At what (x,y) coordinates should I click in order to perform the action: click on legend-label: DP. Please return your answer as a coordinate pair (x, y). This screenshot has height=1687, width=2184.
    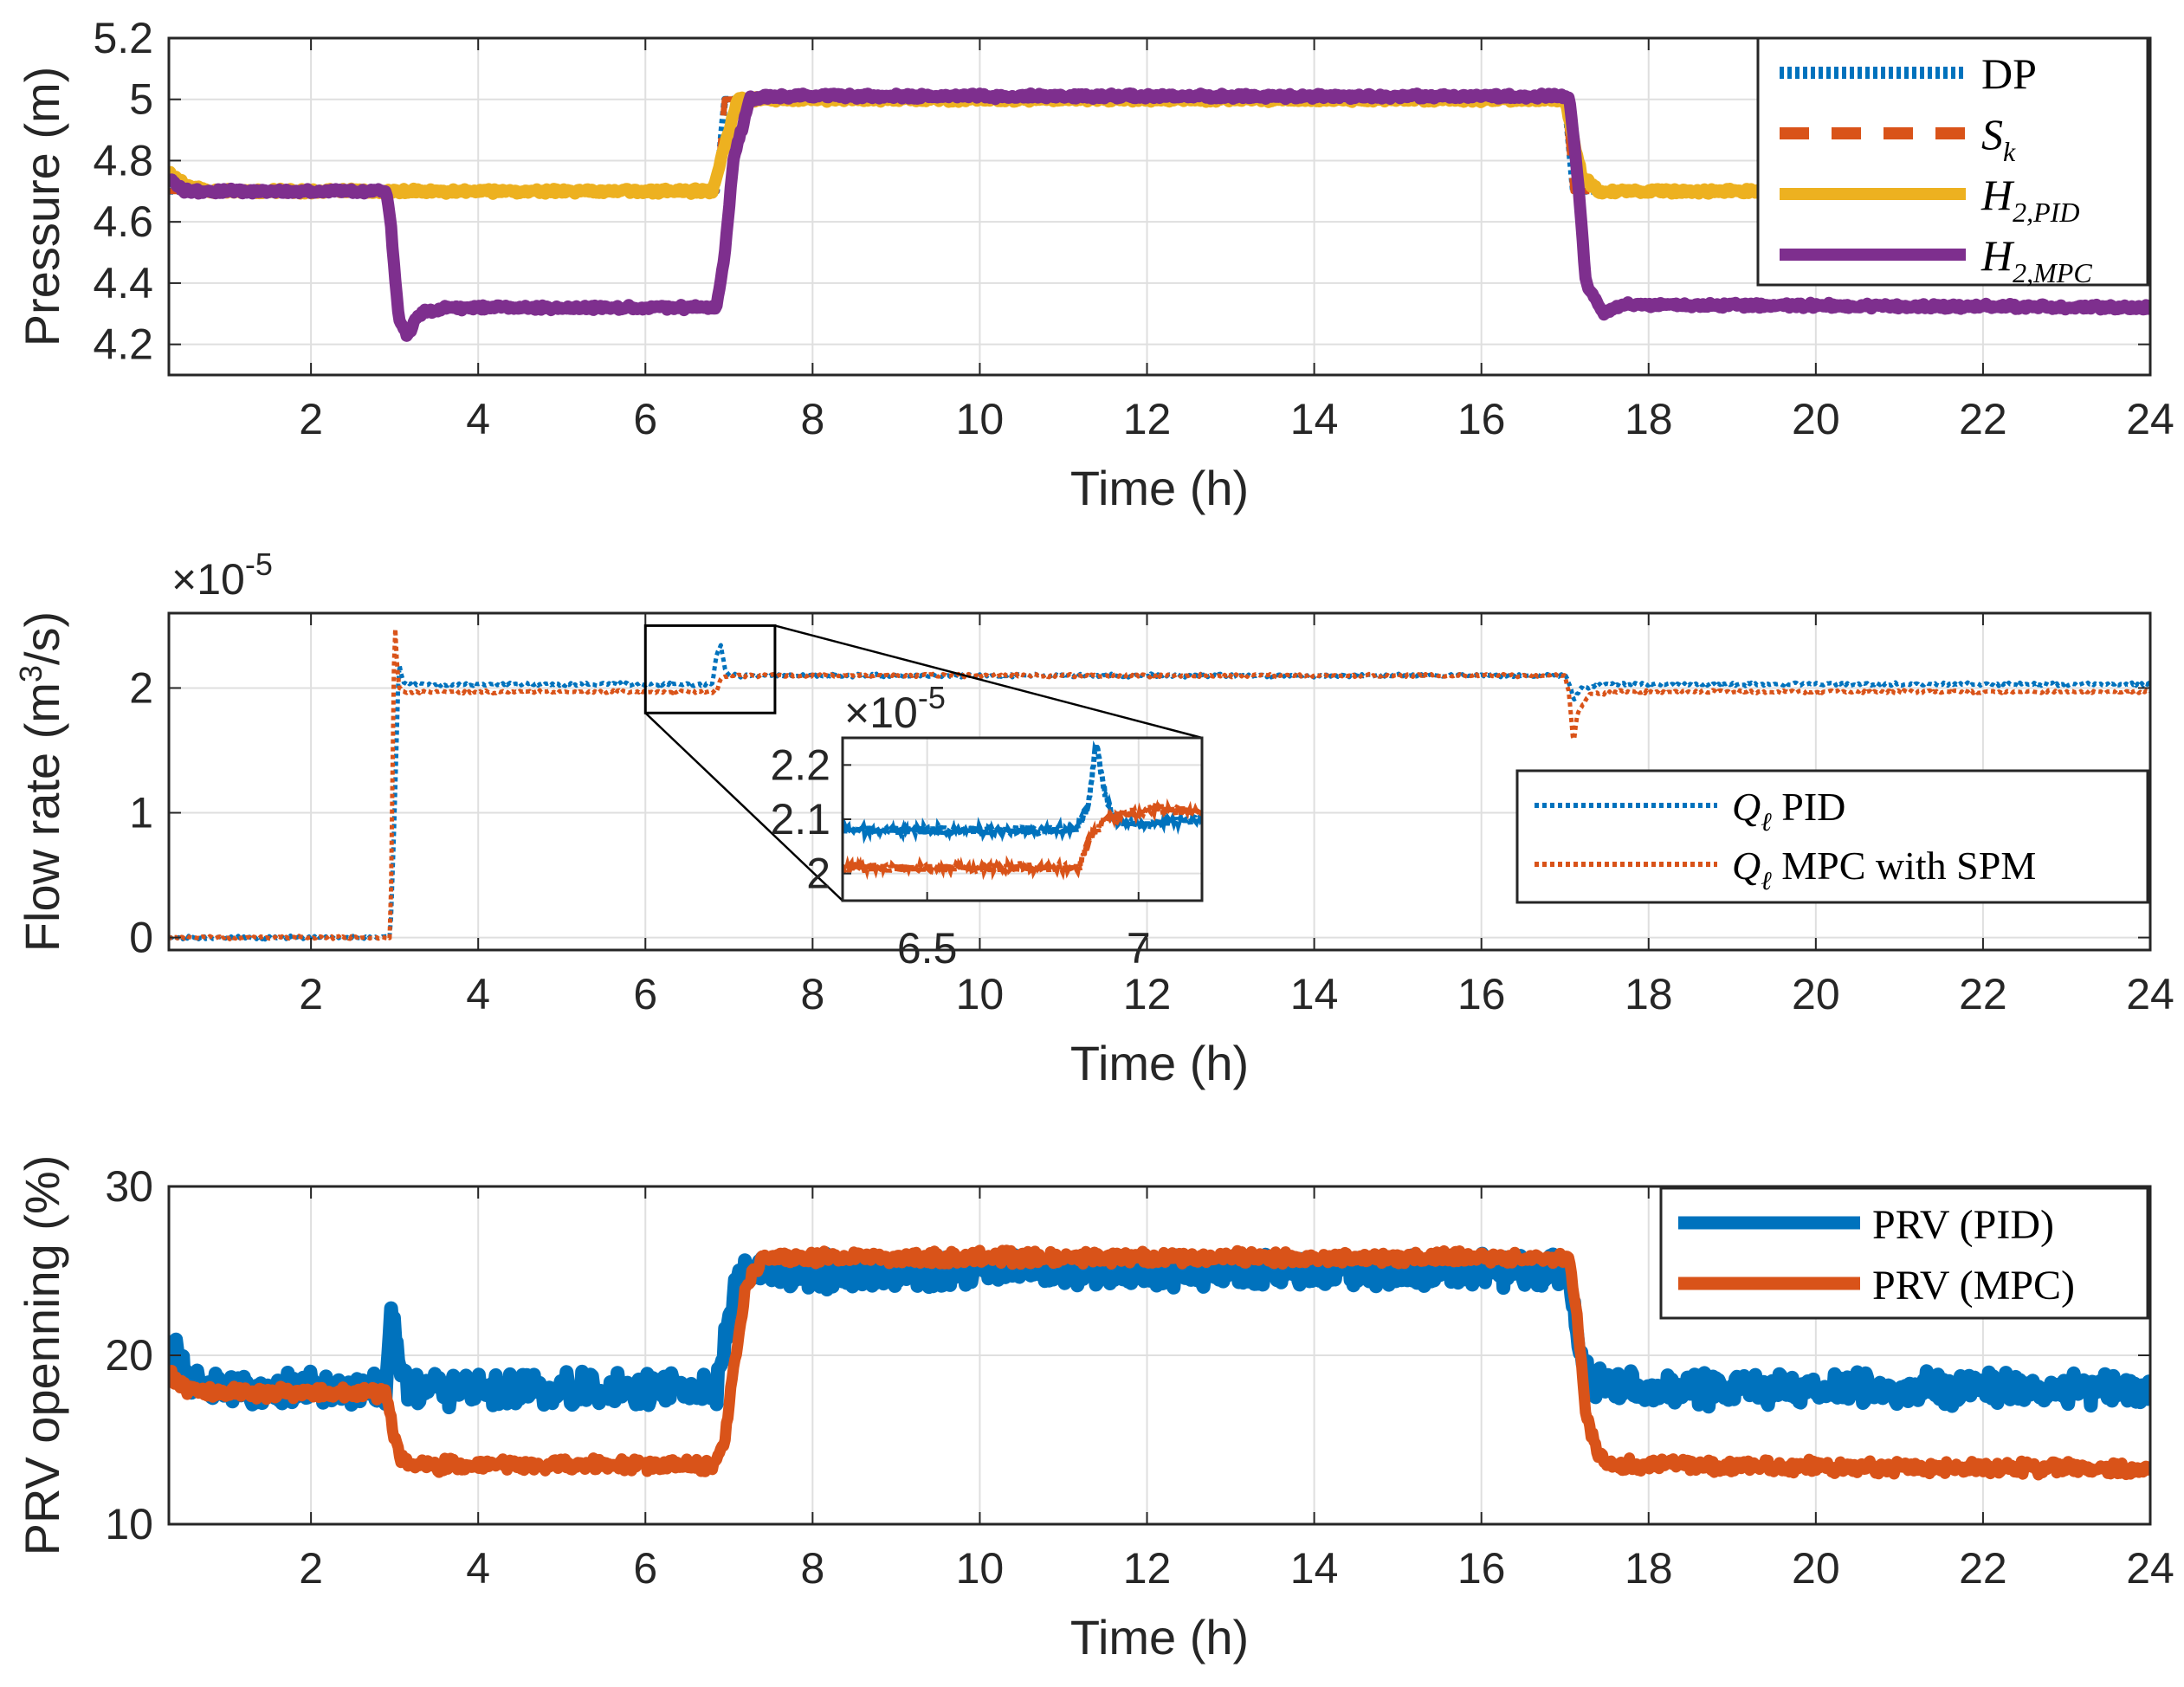
    Looking at the image, I should click on (2009, 73).